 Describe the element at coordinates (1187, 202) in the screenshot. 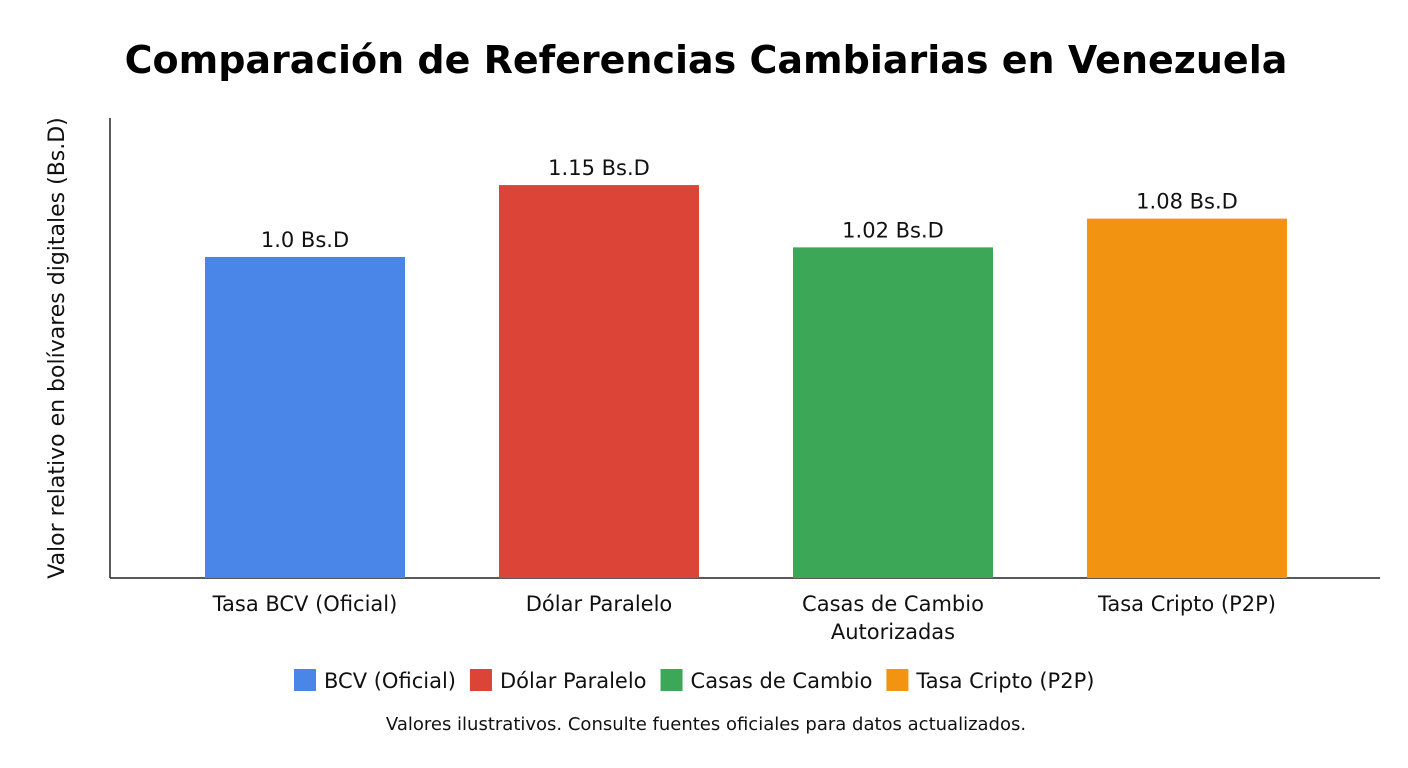

I see `data-label: 1.08 Bs.D` at that location.